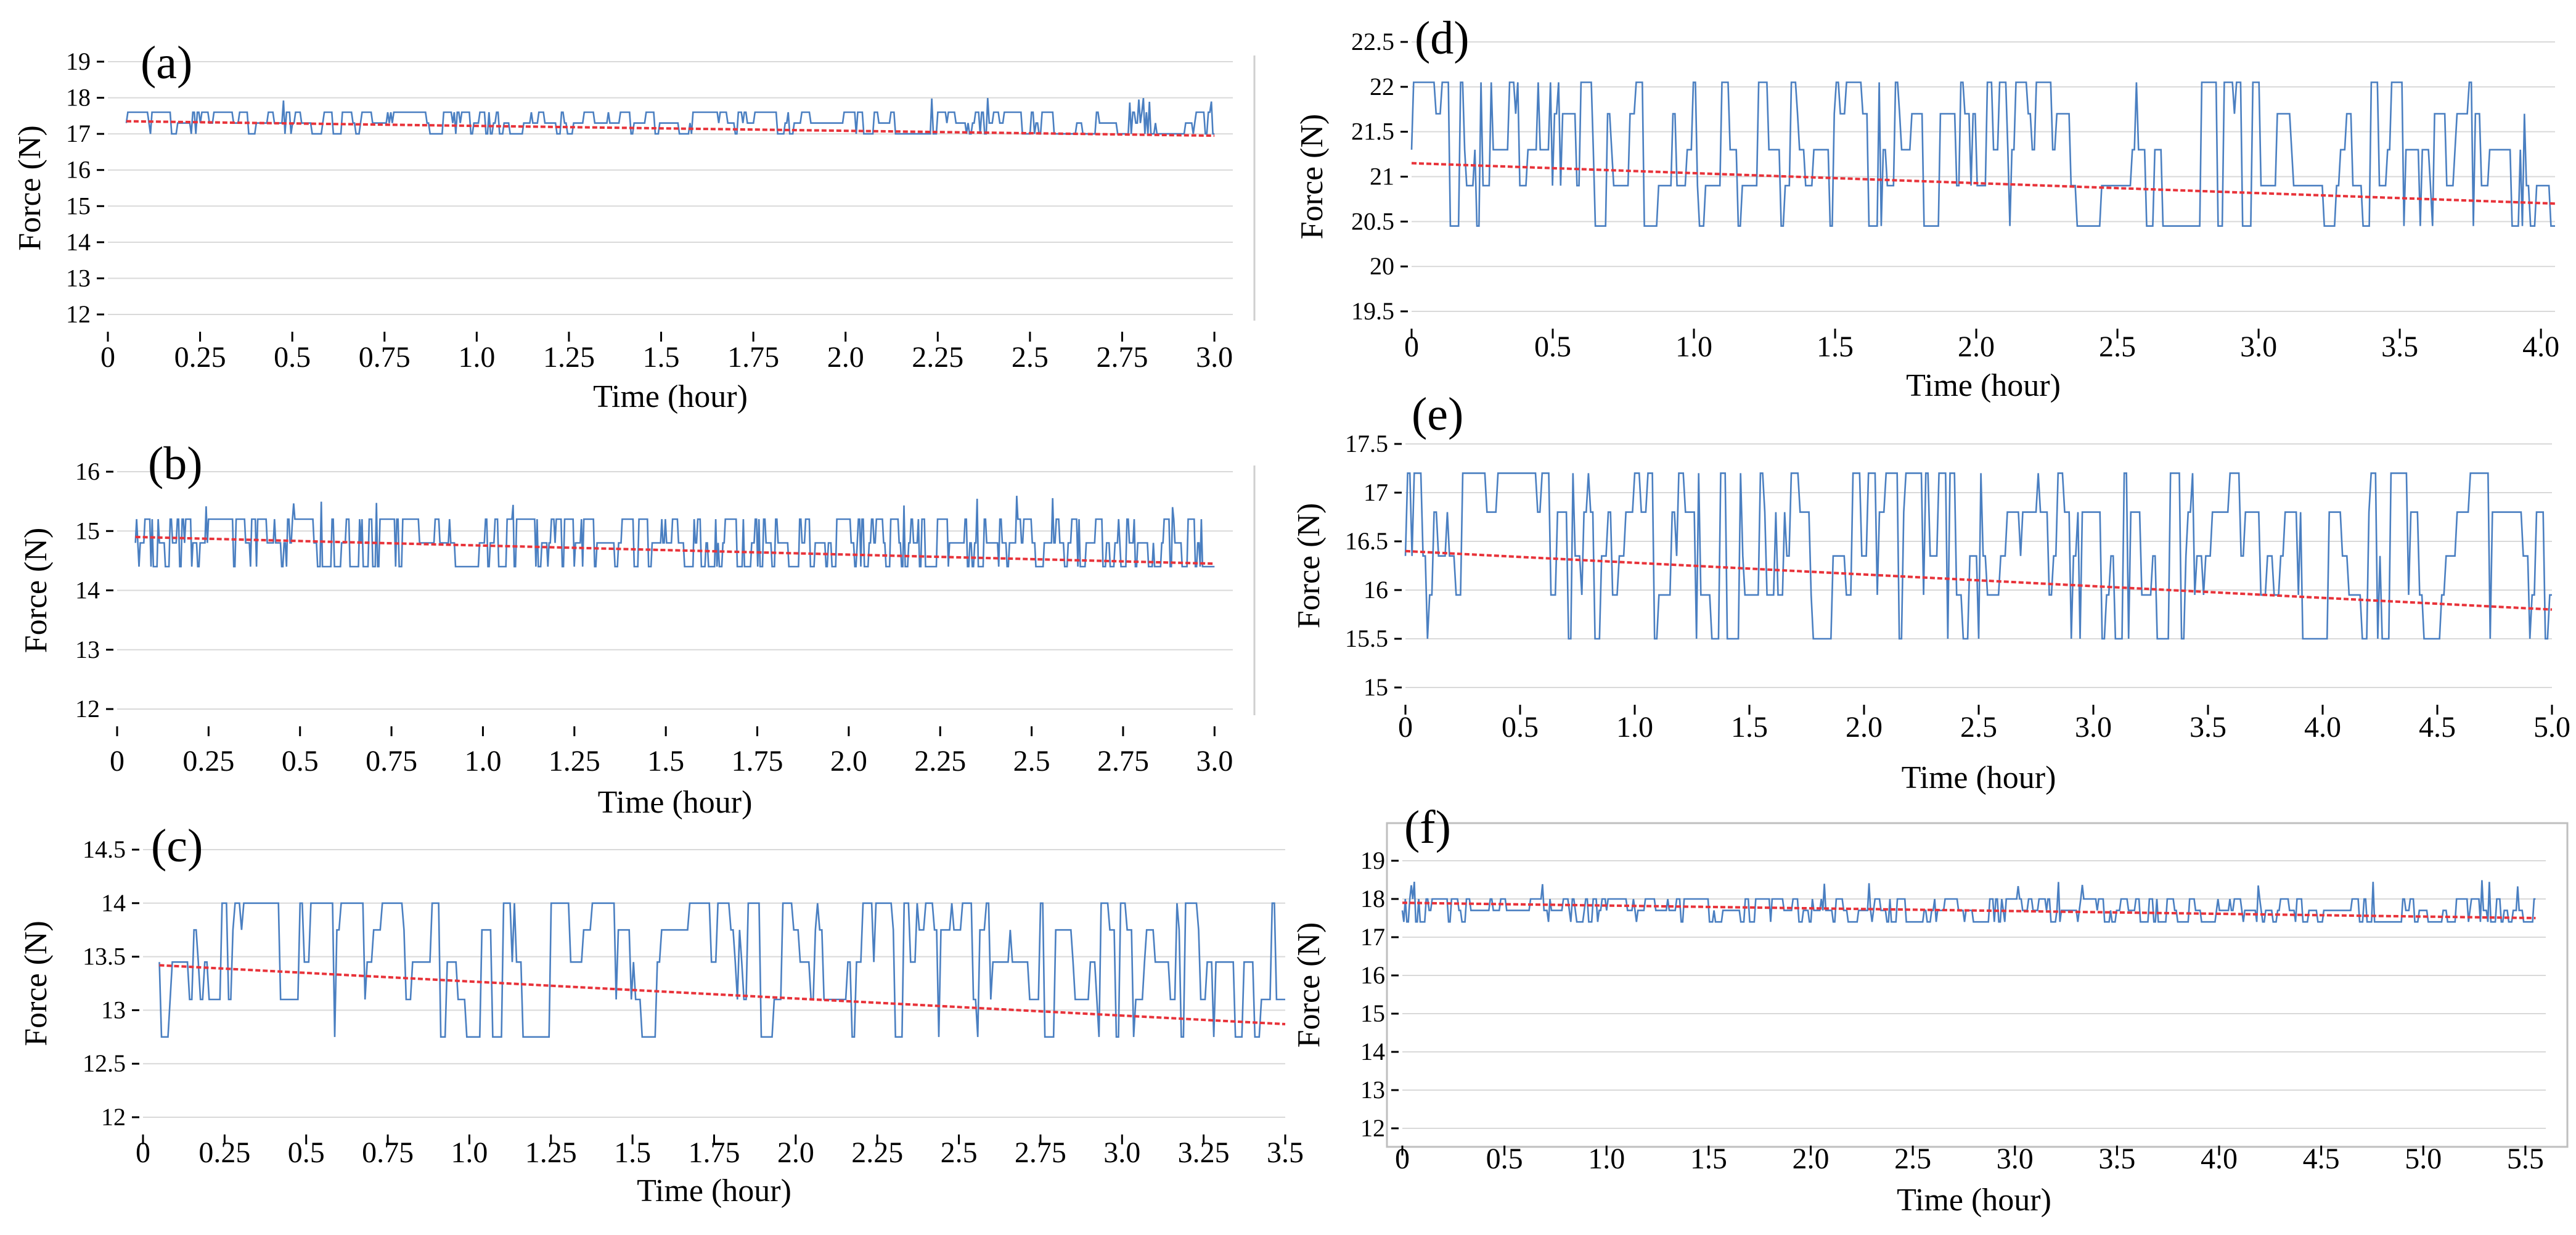 This screenshot has height=1235, width=2576. Describe the element at coordinates (848, 761) in the screenshot. I see `panel-b-xtick-label: 2.0` at that location.